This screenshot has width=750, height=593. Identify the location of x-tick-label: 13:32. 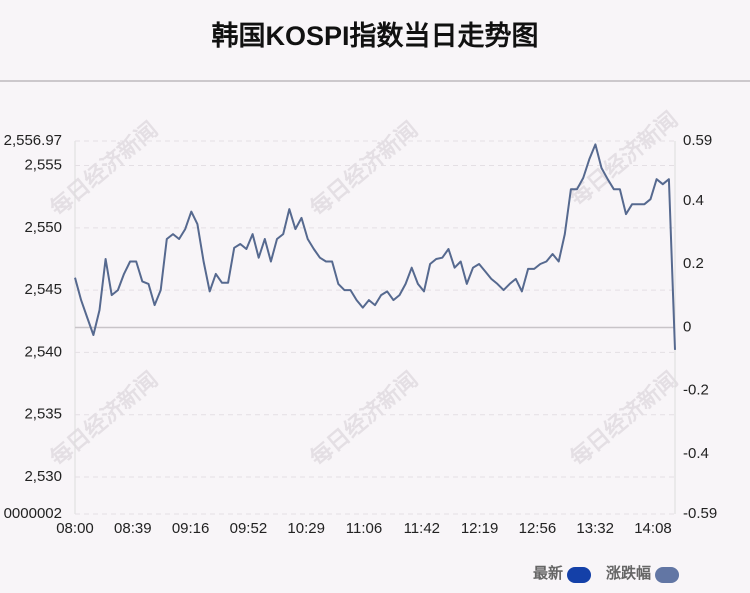
(595, 528).